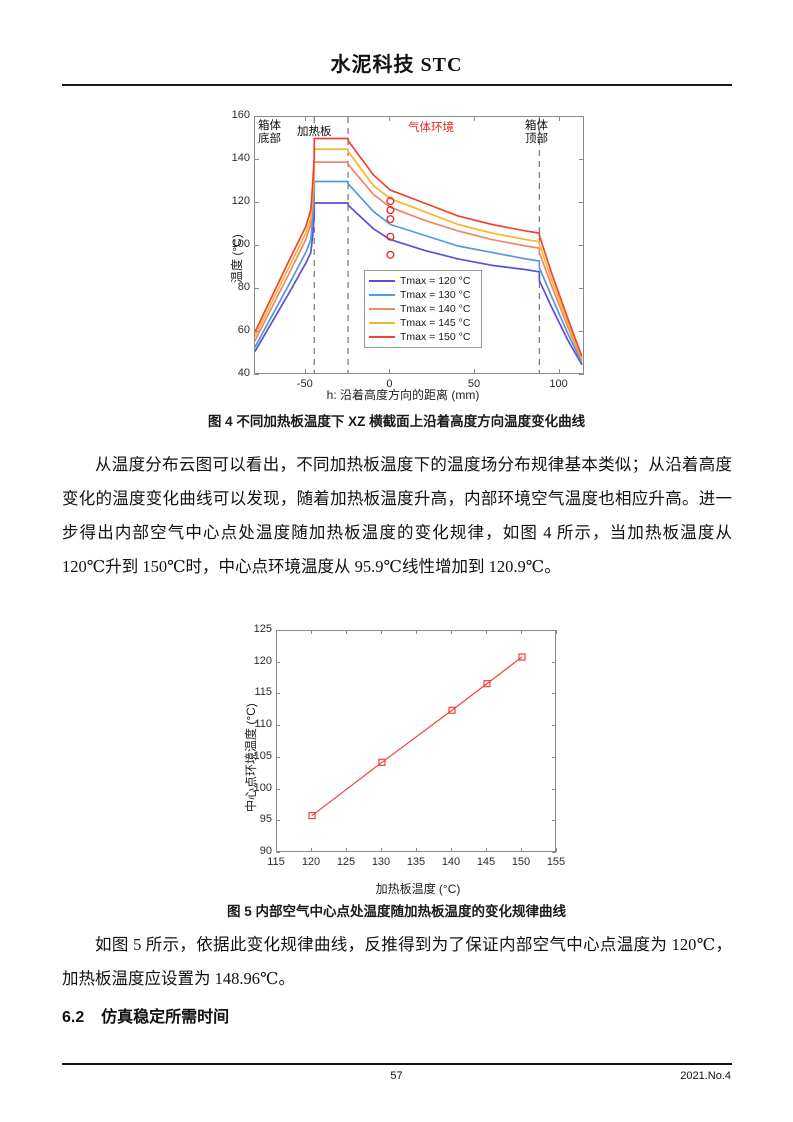 This screenshot has width=793, height=1122. I want to click on figure5-y-tick-115: 115, so click(263, 692).